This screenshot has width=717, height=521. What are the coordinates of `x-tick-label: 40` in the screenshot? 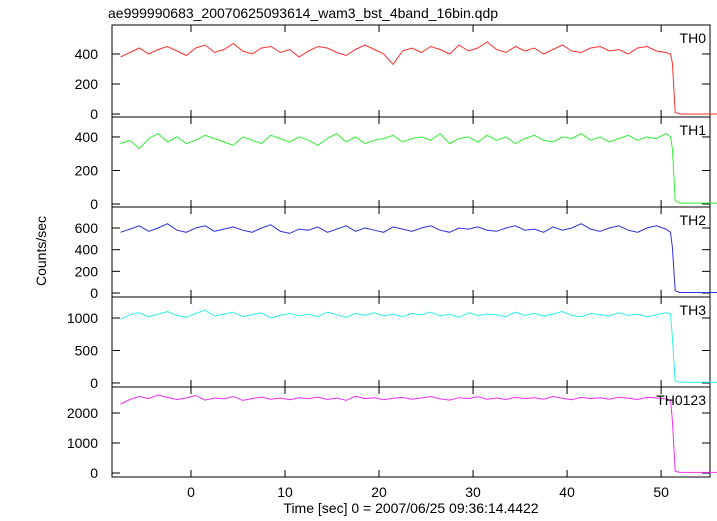 It's located at (567, 492).